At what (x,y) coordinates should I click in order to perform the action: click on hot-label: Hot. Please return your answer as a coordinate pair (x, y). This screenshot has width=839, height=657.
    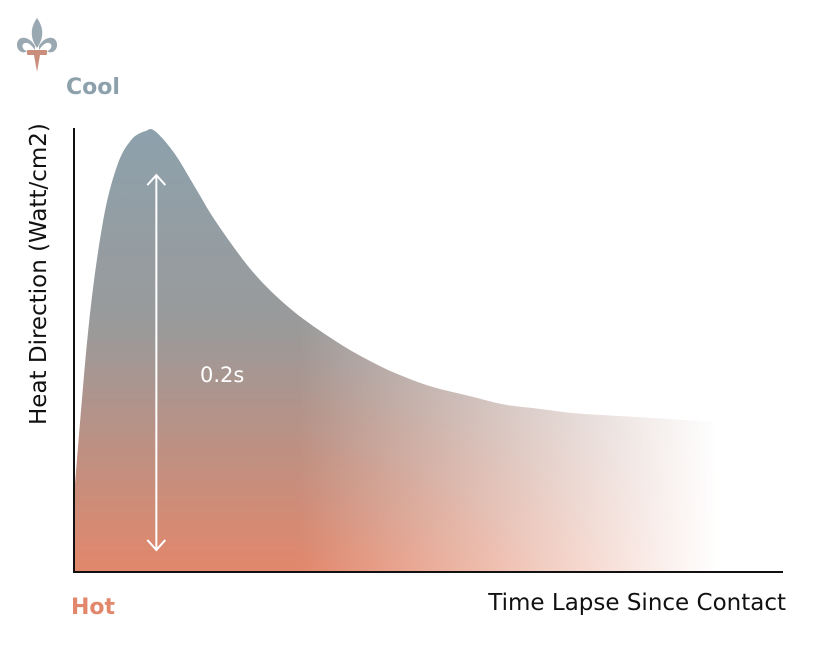
    Looking at the image, I should click on (93, 607).